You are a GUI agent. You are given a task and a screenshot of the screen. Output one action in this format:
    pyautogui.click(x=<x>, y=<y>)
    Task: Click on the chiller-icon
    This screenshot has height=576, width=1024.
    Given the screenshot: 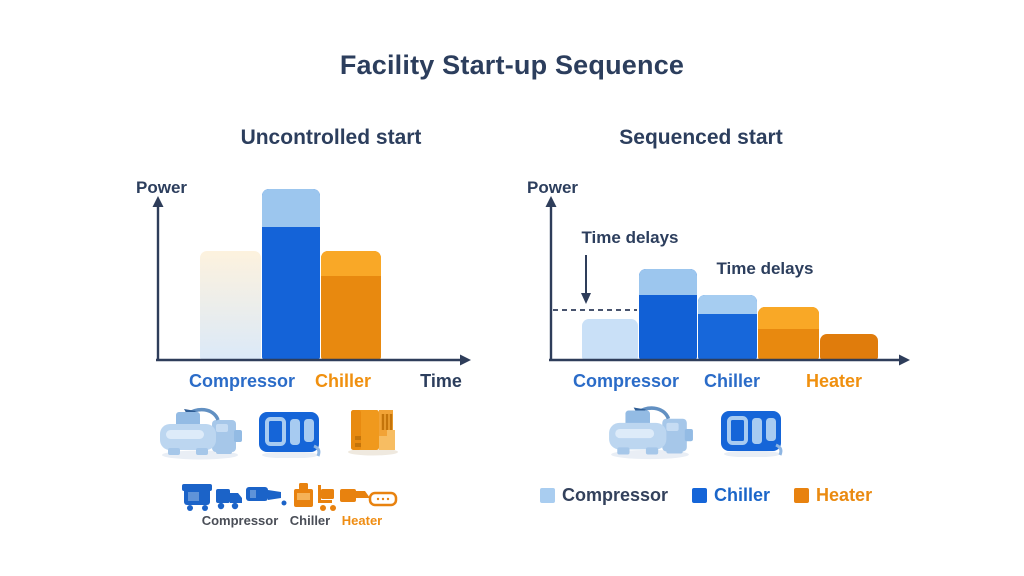 What is the action you would take?
    pyautogui.click(x=290, y=435)
    